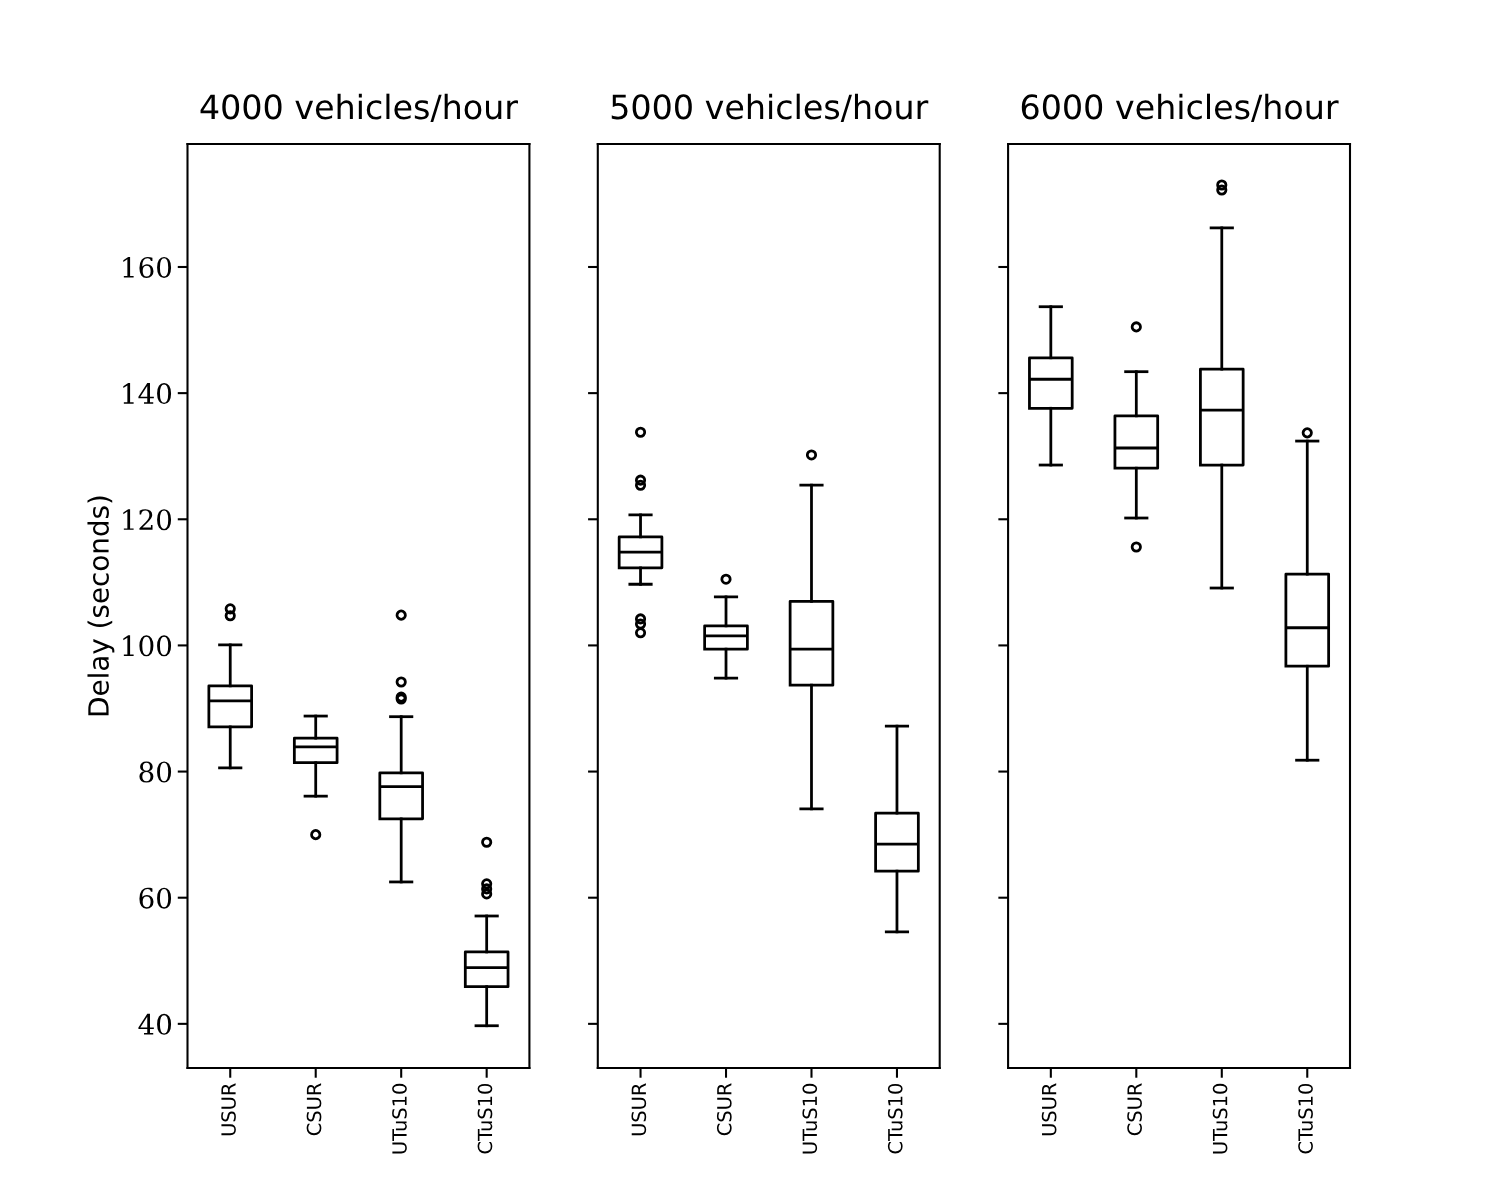 The width and height of the screenshot is (1500, 1200). Describe the element at coordinates (770, 108) in the screenshot. I see `chart-title: 5000 vehicles/hour` at that location.